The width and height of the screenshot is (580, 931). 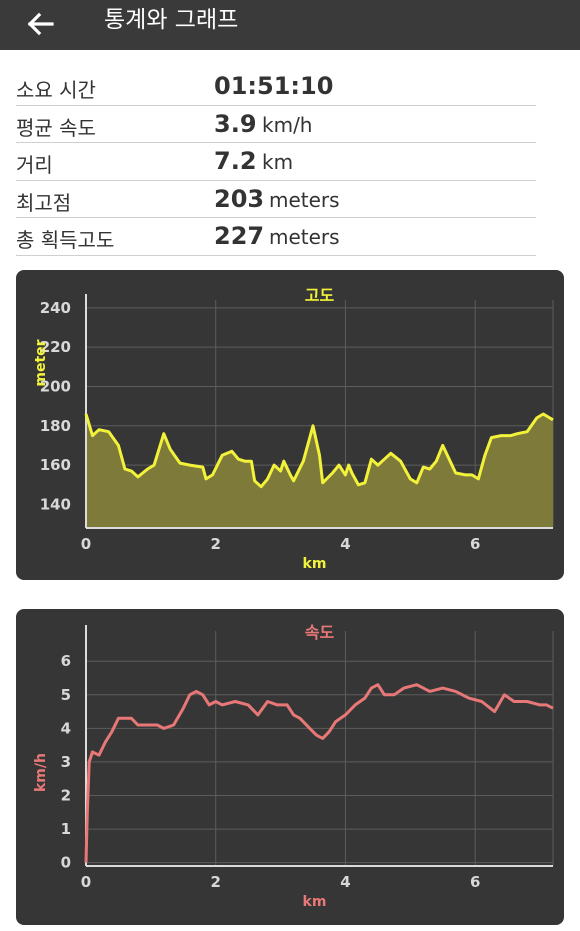 I want to click on y-tick-label: 2, so click(x=66, y=796).